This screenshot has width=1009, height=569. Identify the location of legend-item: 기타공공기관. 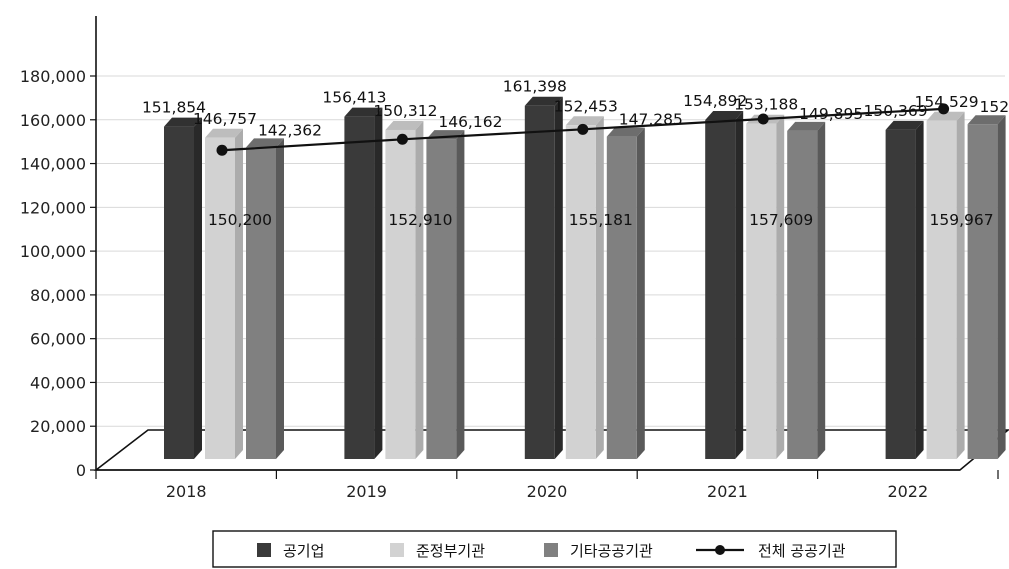
(598, 551).